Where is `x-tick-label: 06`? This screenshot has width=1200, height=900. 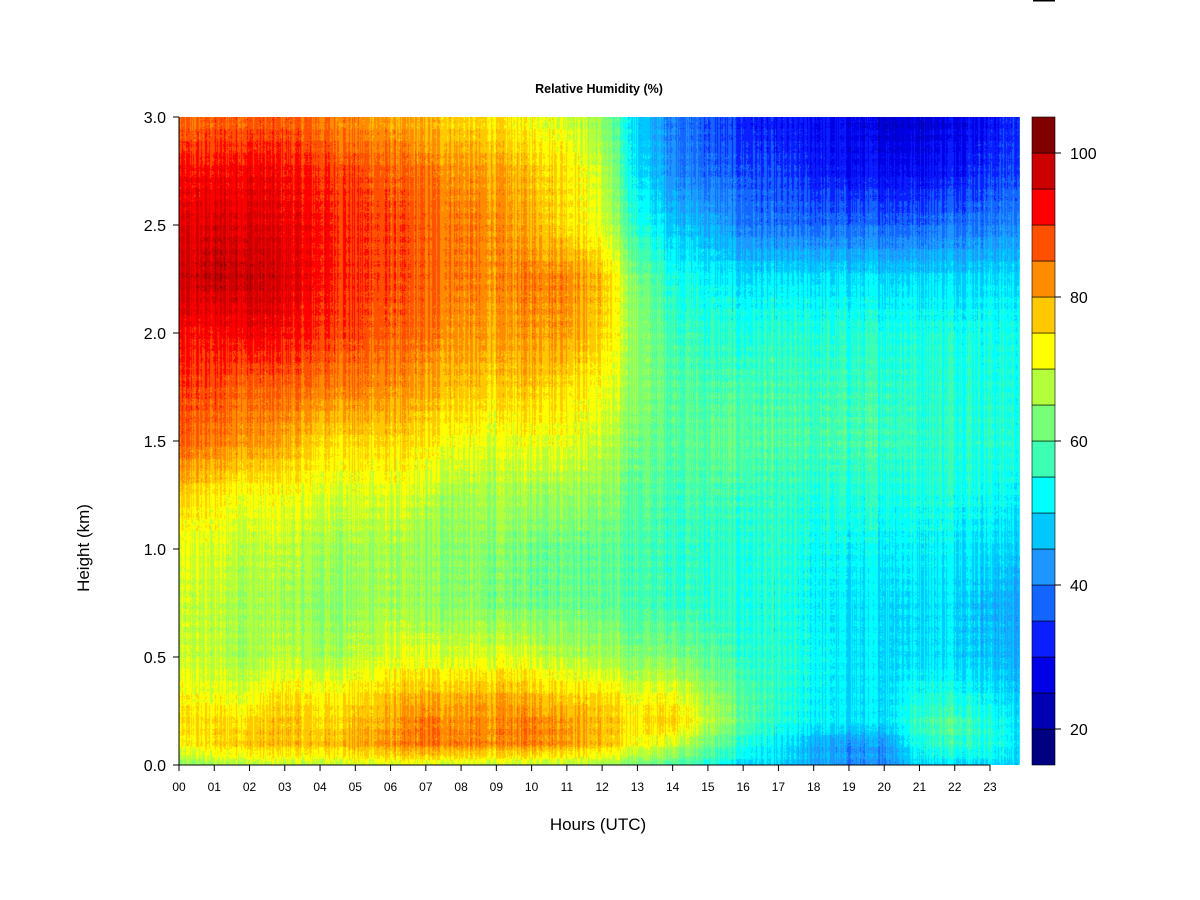
x-tick-label: 06 is located at coordinates (391, 787).